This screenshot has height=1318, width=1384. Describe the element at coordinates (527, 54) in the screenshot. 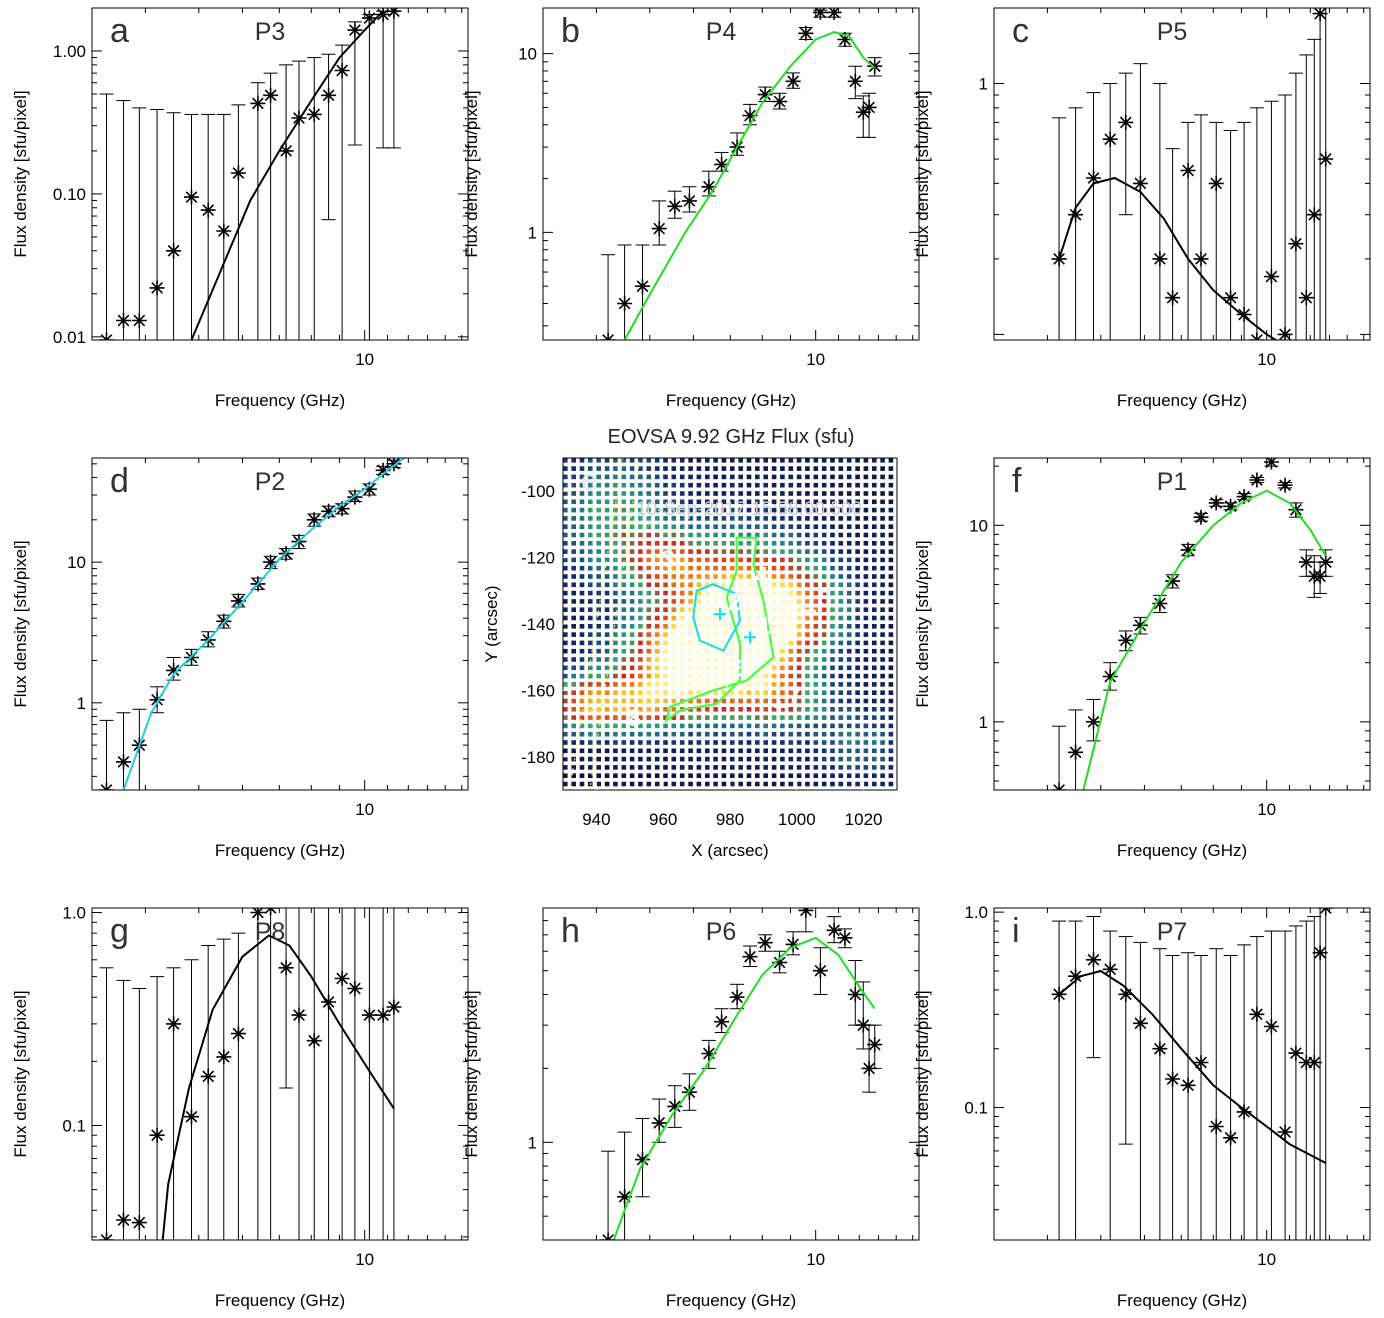

I see `y-tick-label: 10` at that location.